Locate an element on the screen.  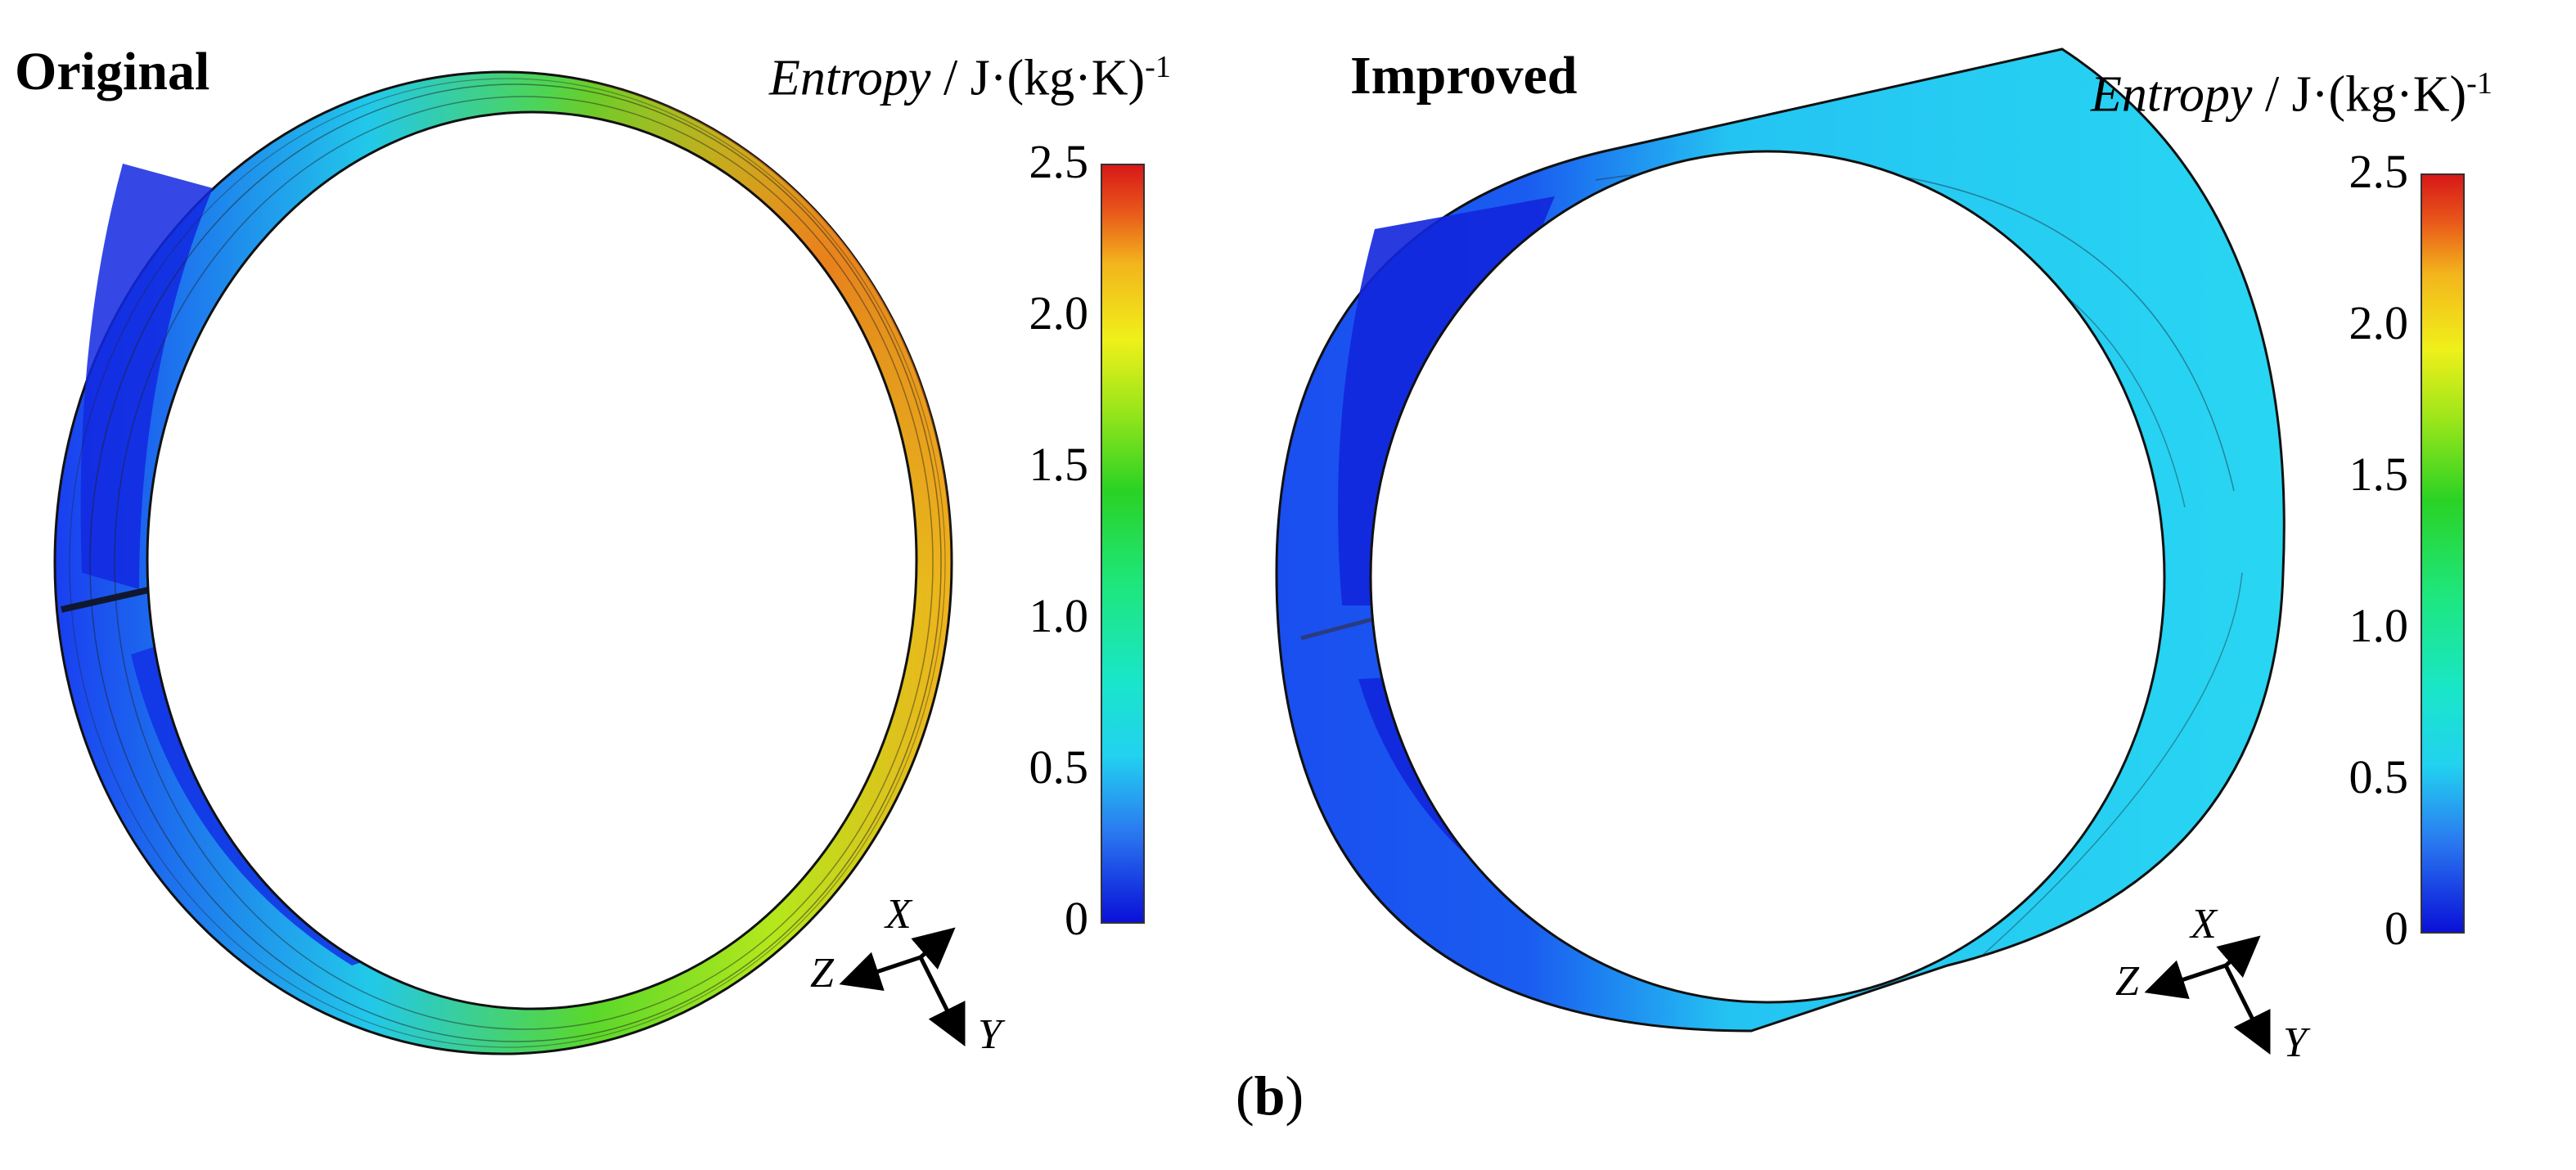
x-axis-label-improved: X is located at coordinates (2204, 924).